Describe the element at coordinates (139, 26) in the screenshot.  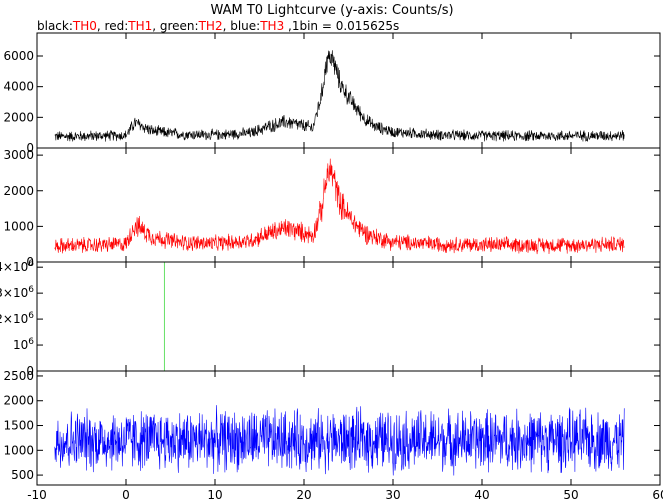
I see `subtitle-part: TH1` at that location.